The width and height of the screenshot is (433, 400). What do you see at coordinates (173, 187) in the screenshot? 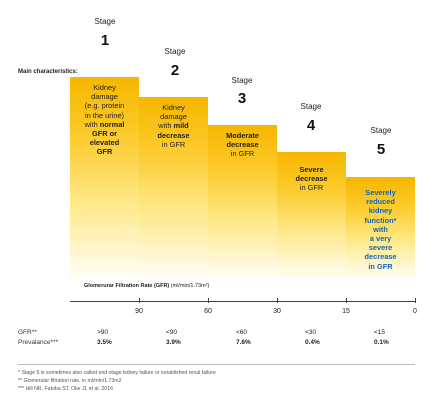
I see `stage-2-bar: Kidney damage with mild decrease in GFR` at bounding box center [173, 187].